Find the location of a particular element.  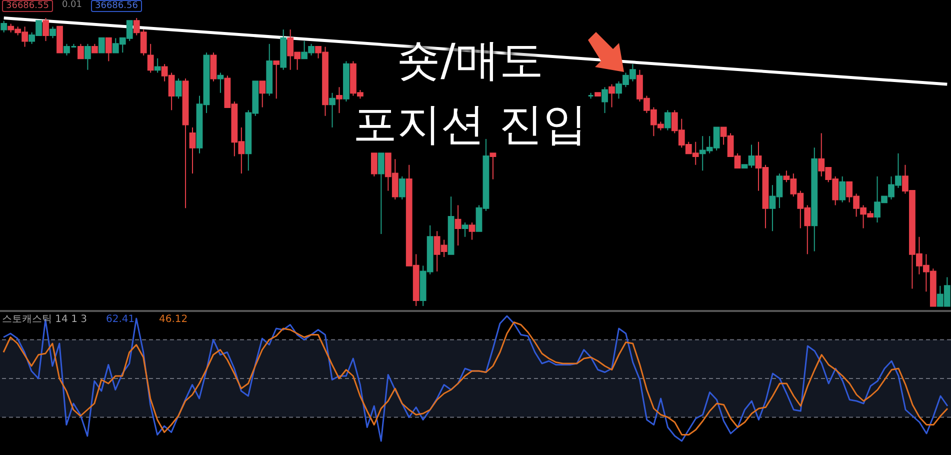

series-label: 62.41 is located at coordinates (120, 319).